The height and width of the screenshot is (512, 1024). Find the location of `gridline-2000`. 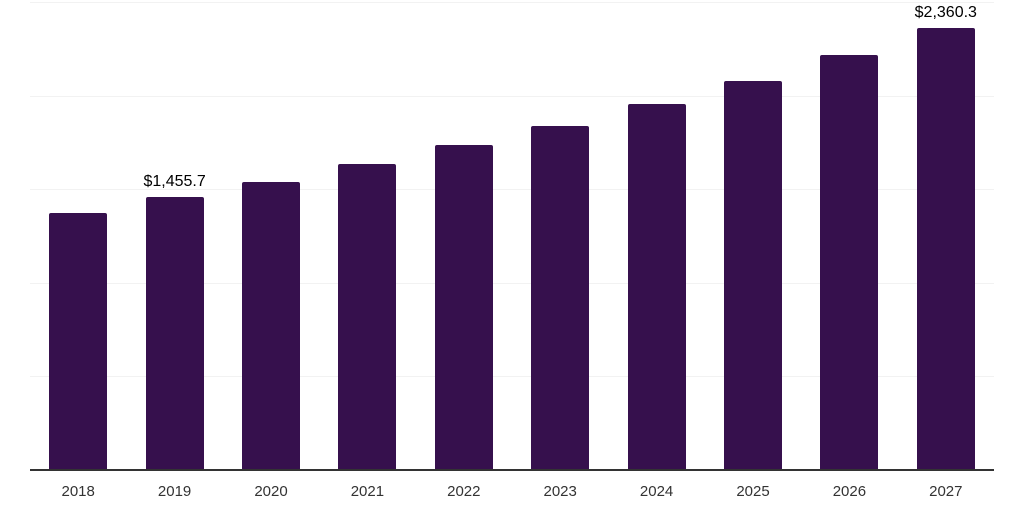

gridline-2000 is located at coordinates (512, 96).